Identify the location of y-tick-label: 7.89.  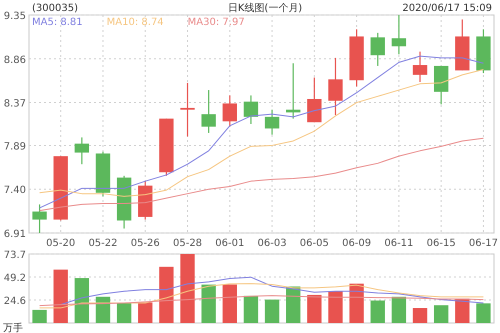
(15, 146).